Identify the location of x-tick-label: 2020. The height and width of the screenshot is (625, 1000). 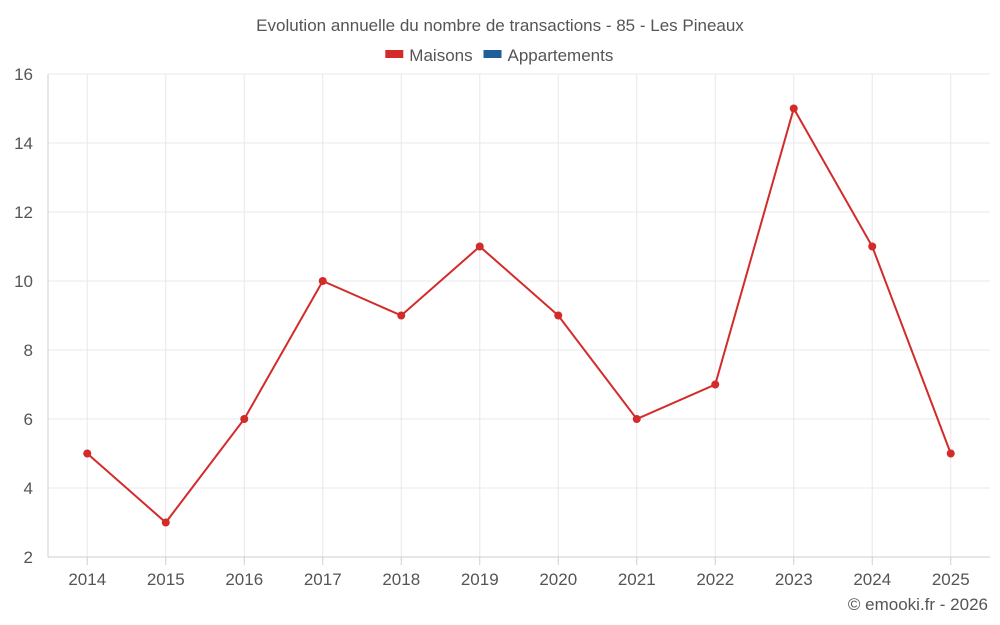
(558, 579).